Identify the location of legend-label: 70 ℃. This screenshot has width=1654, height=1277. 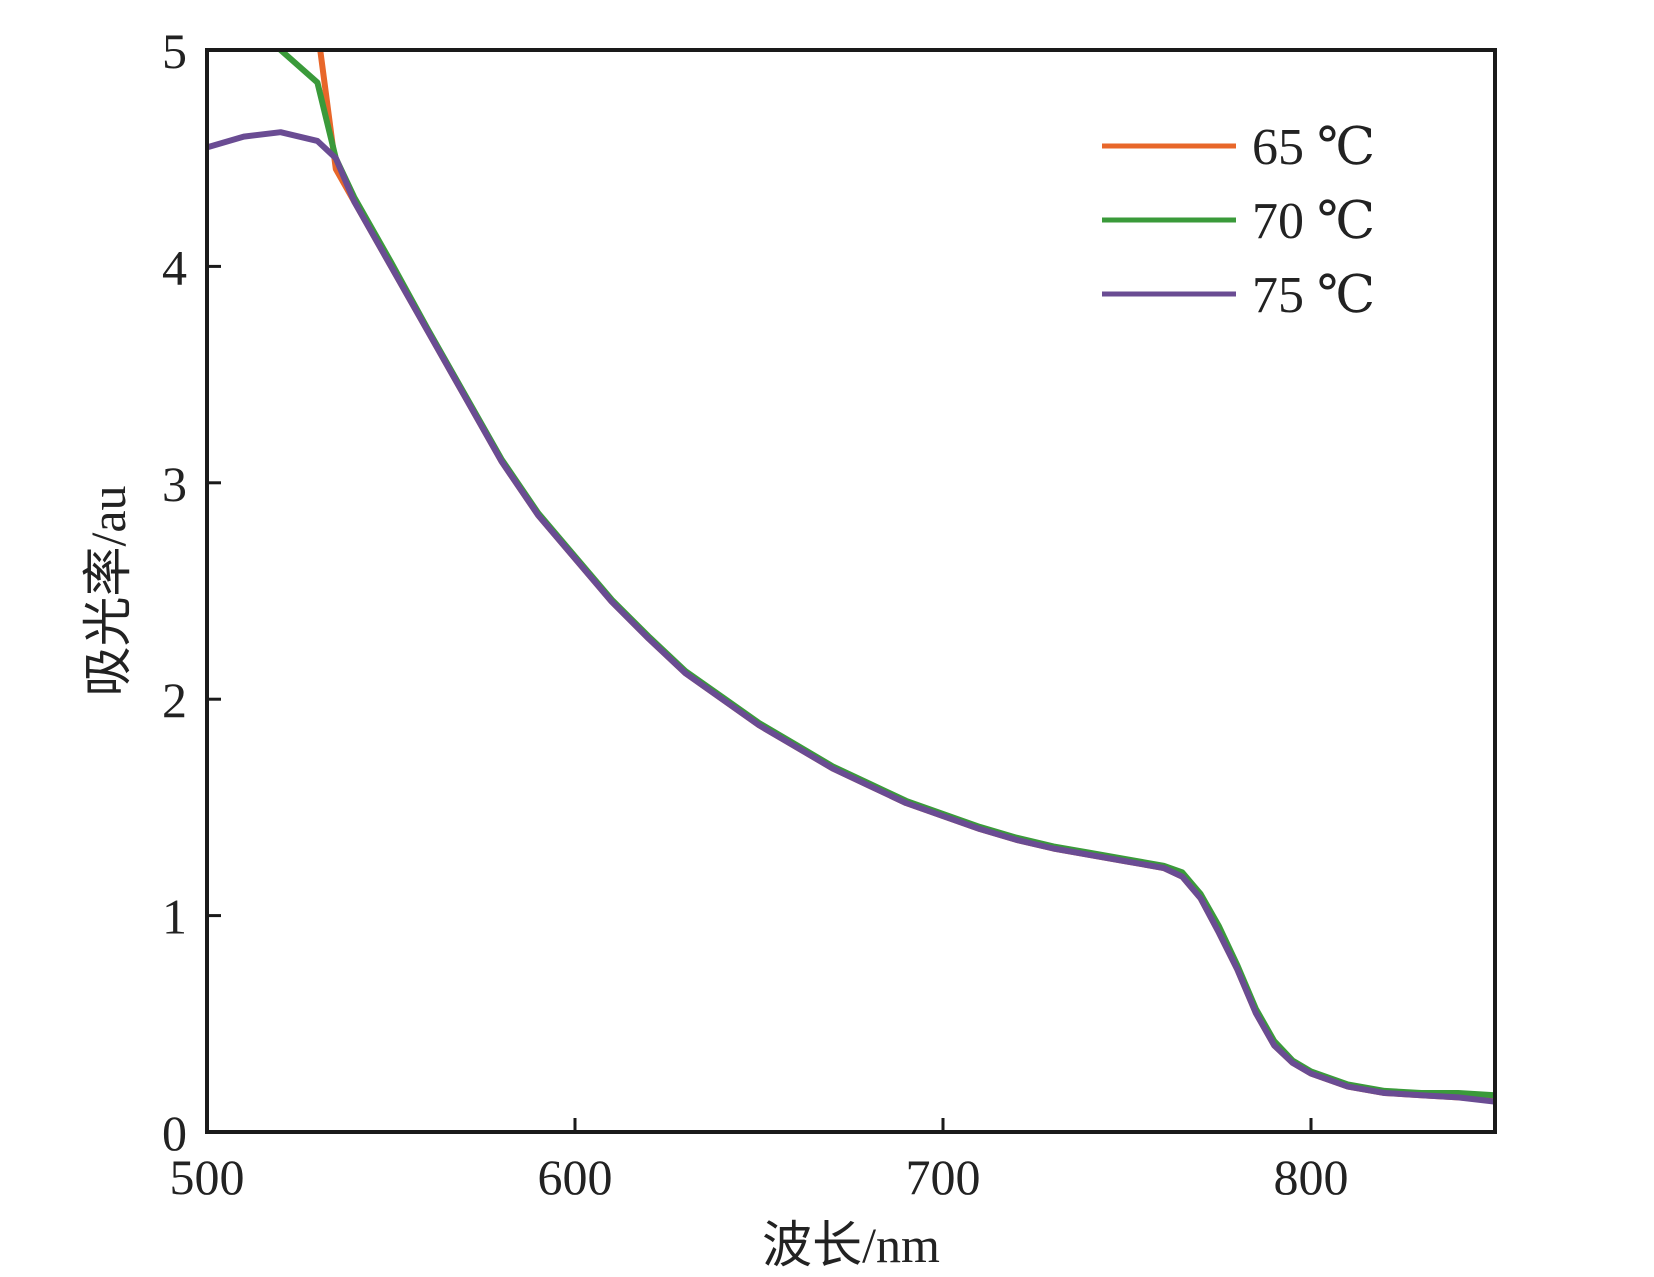
(1313, 221).